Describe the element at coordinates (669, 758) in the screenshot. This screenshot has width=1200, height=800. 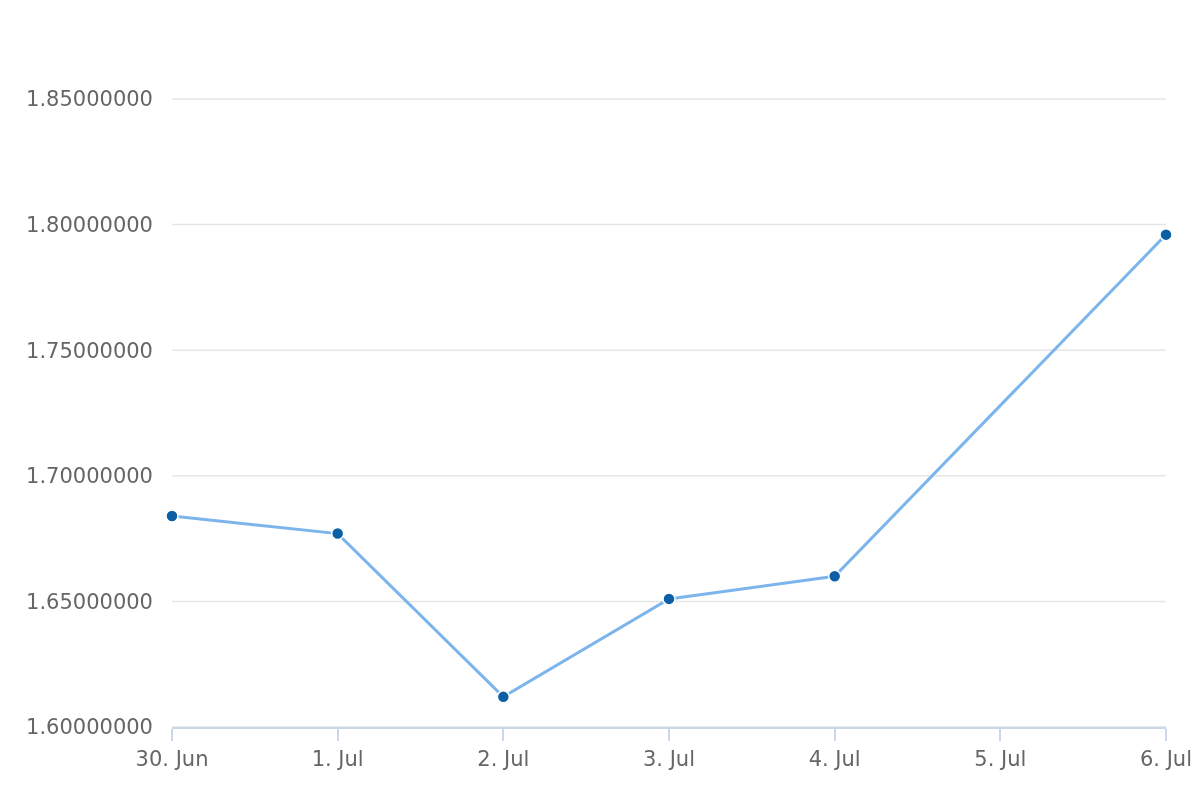
I see `x-tick-label: 3. Jul` at that location.